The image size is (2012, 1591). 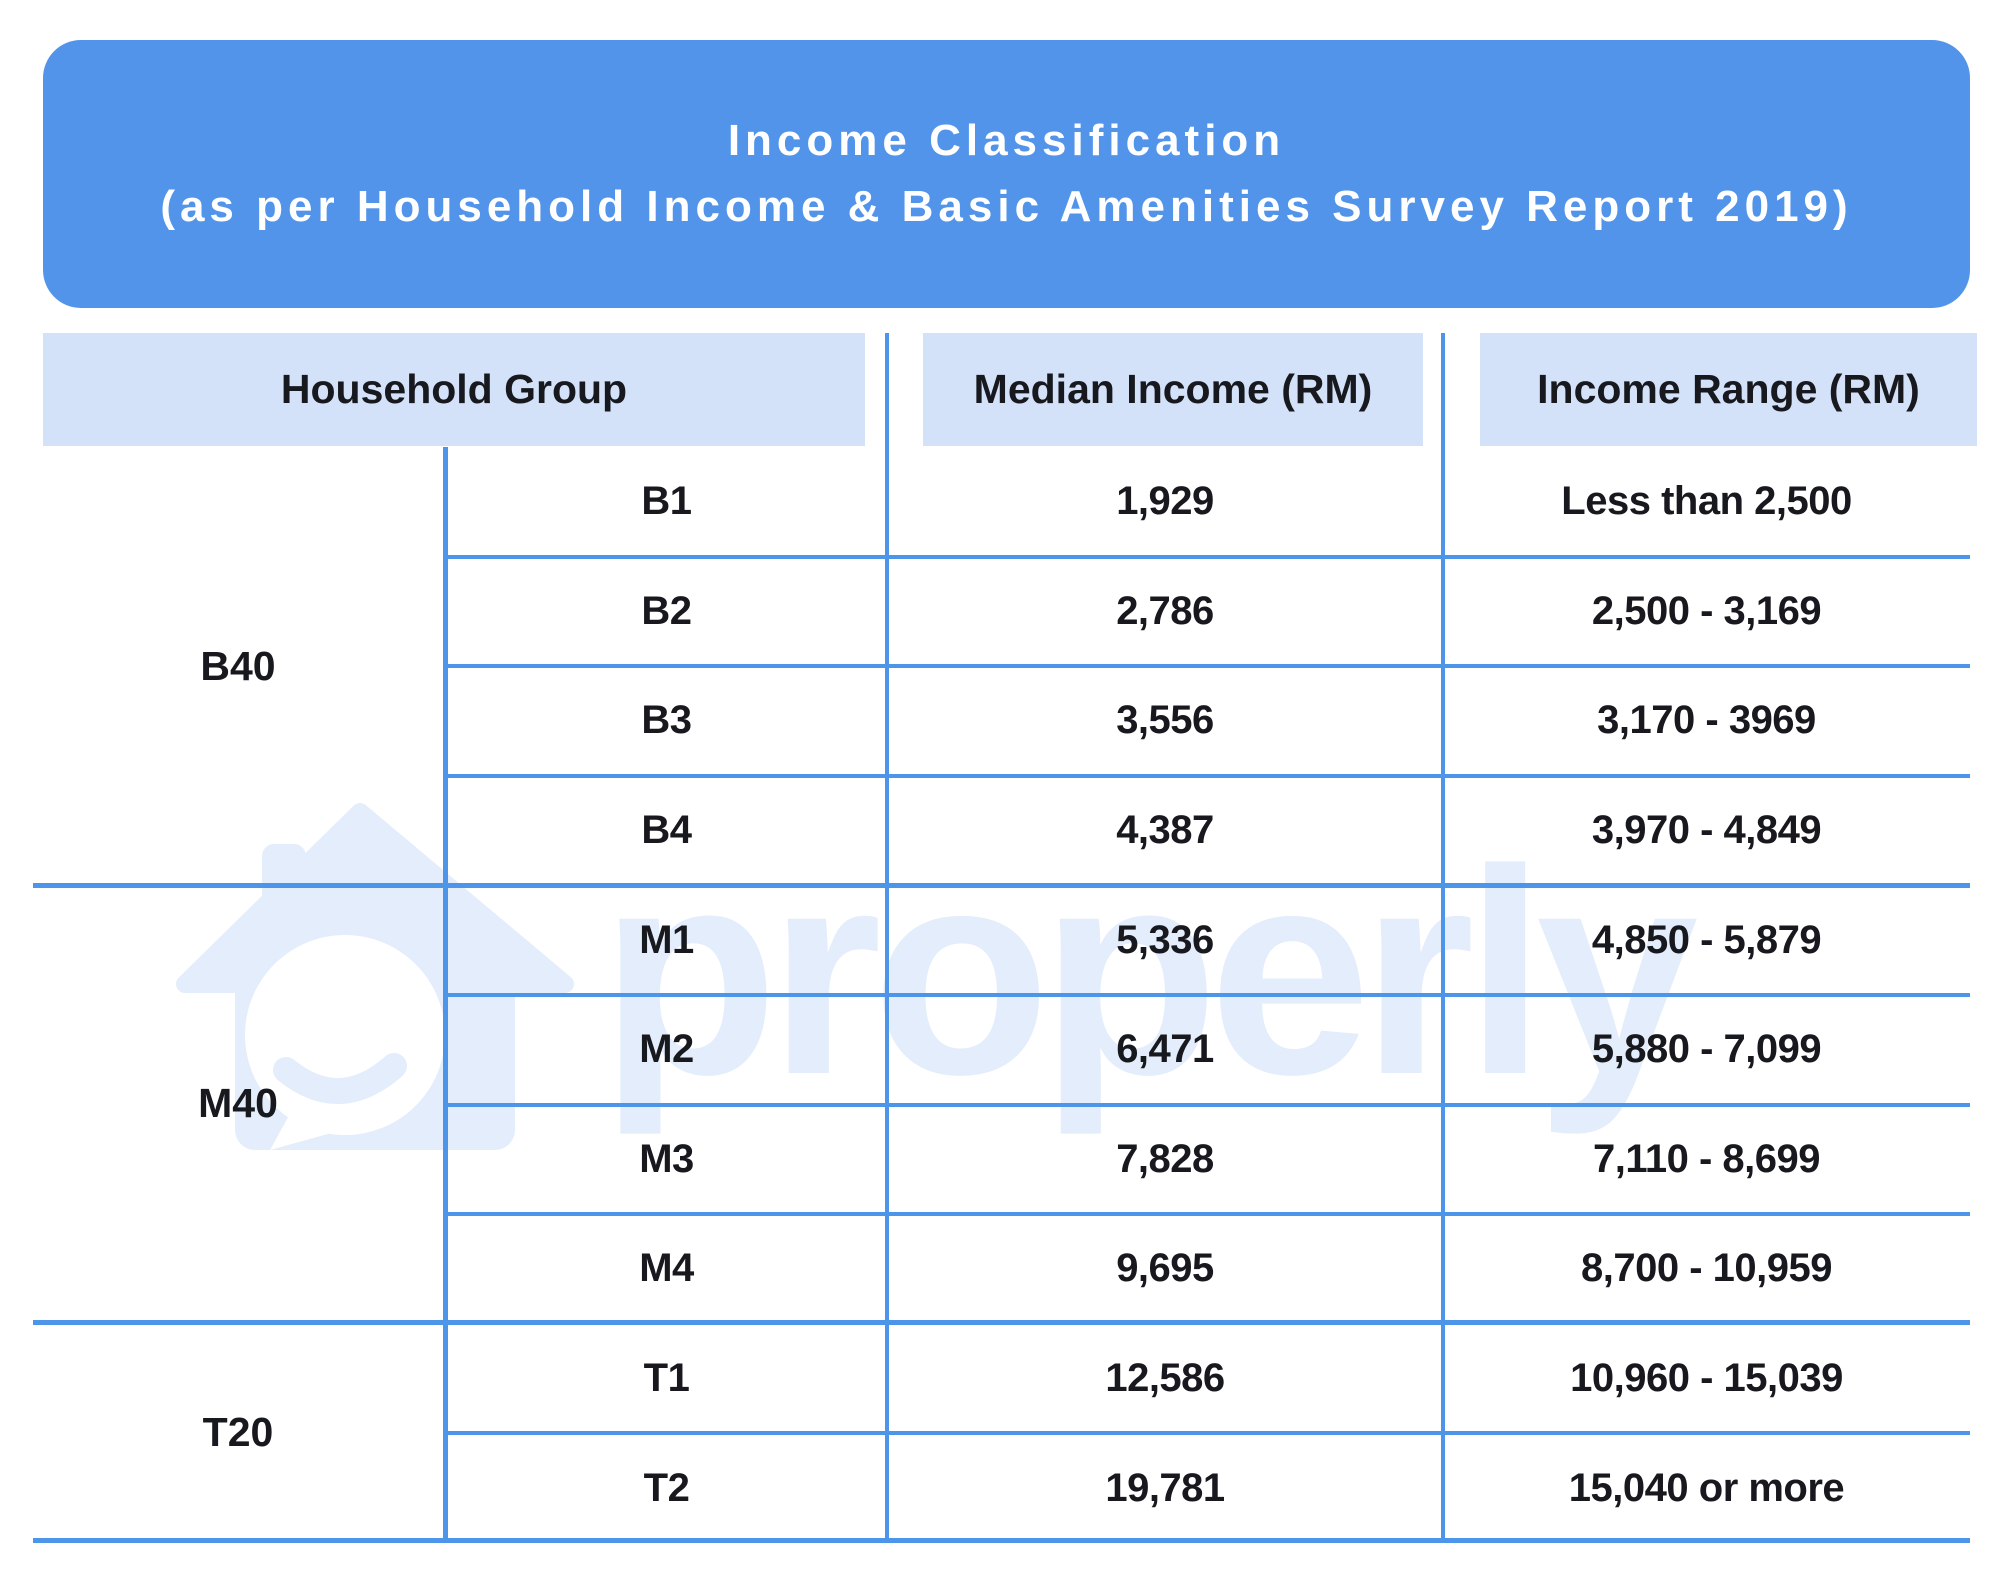 What do you see at coordinates (1001, 831) in the screenshot?
I see `table-row: B4 4,387 3,970 - 4,849` at bounding box center [1001, 831].